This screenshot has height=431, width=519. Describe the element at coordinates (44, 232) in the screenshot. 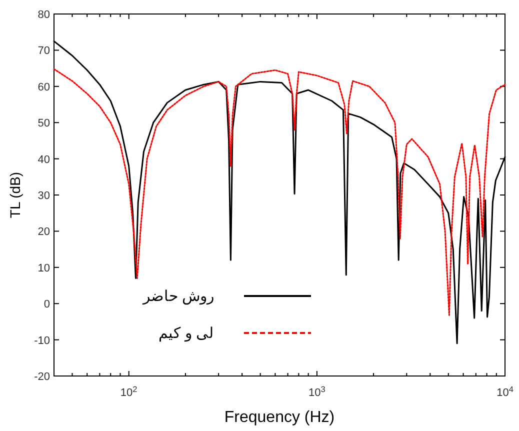

I see `y-tick-label: 20` at that location.